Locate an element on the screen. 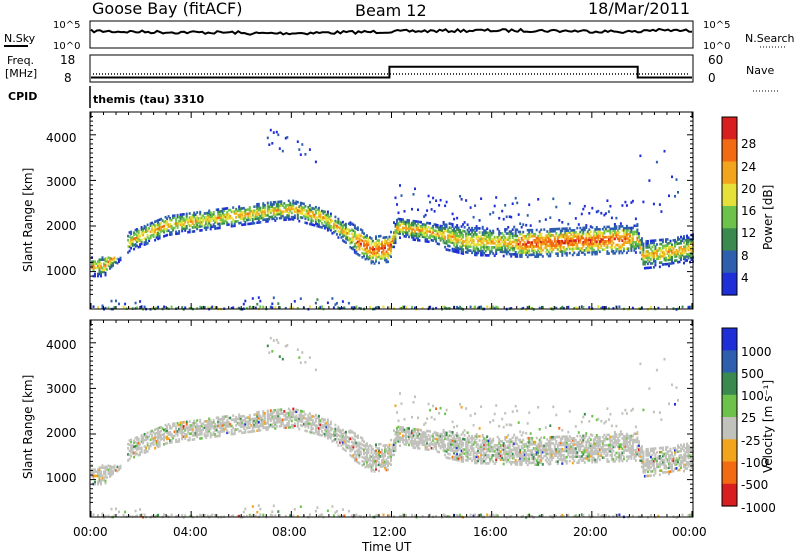  frequency-trace is located at coordinates (391, 72).